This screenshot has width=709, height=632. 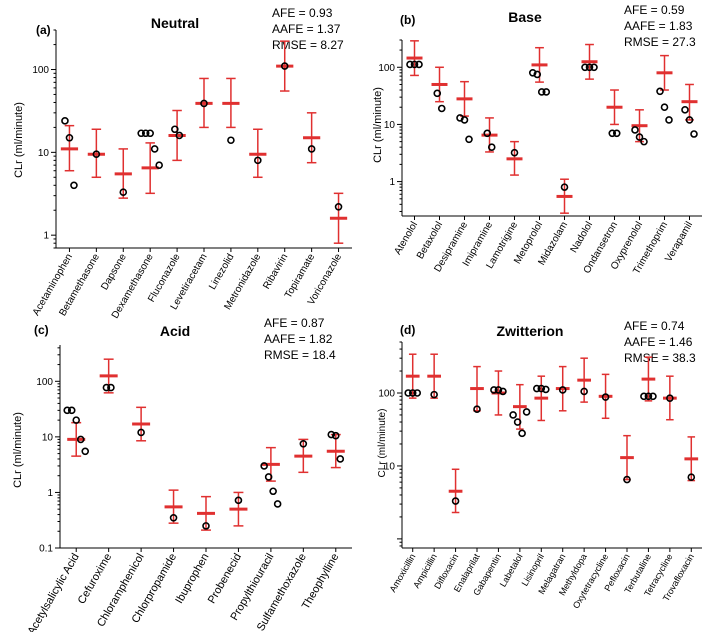 I want to click on stat-afe: AFE = 0.93, so click(x=302, y=13).